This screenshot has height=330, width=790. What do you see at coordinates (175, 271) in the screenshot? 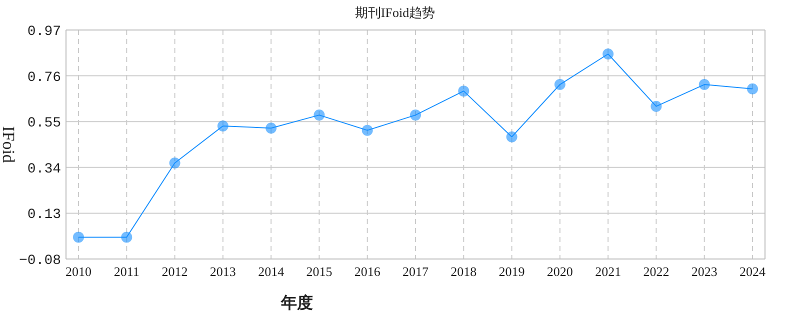
I see `x-tick-label: 2012` at bounding box center [175, 271].